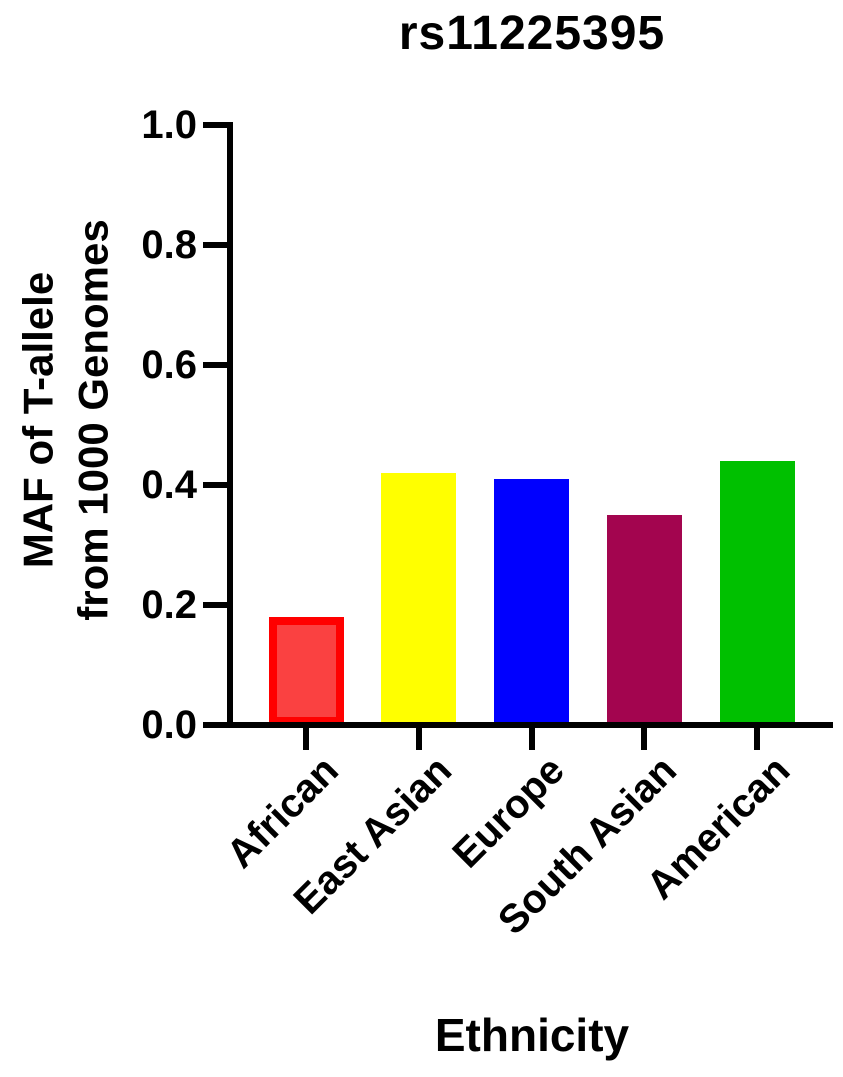  I want to click on x-axis-line, so click(530, 725).